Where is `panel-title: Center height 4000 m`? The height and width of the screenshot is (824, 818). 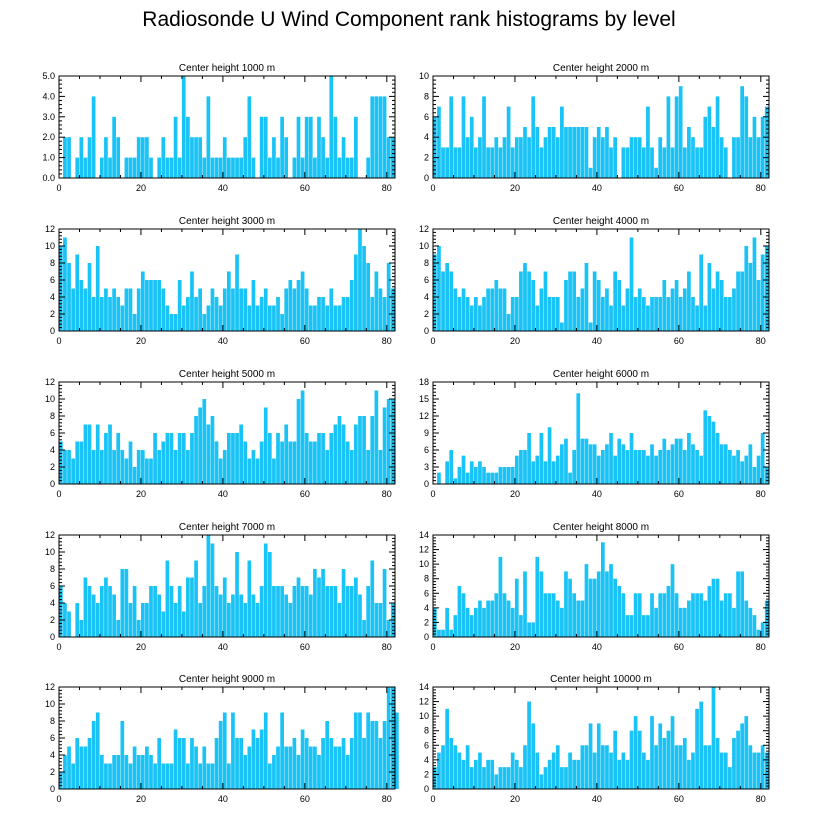
panel-title: Center height 4000 m is located at coordinates (601, 221).